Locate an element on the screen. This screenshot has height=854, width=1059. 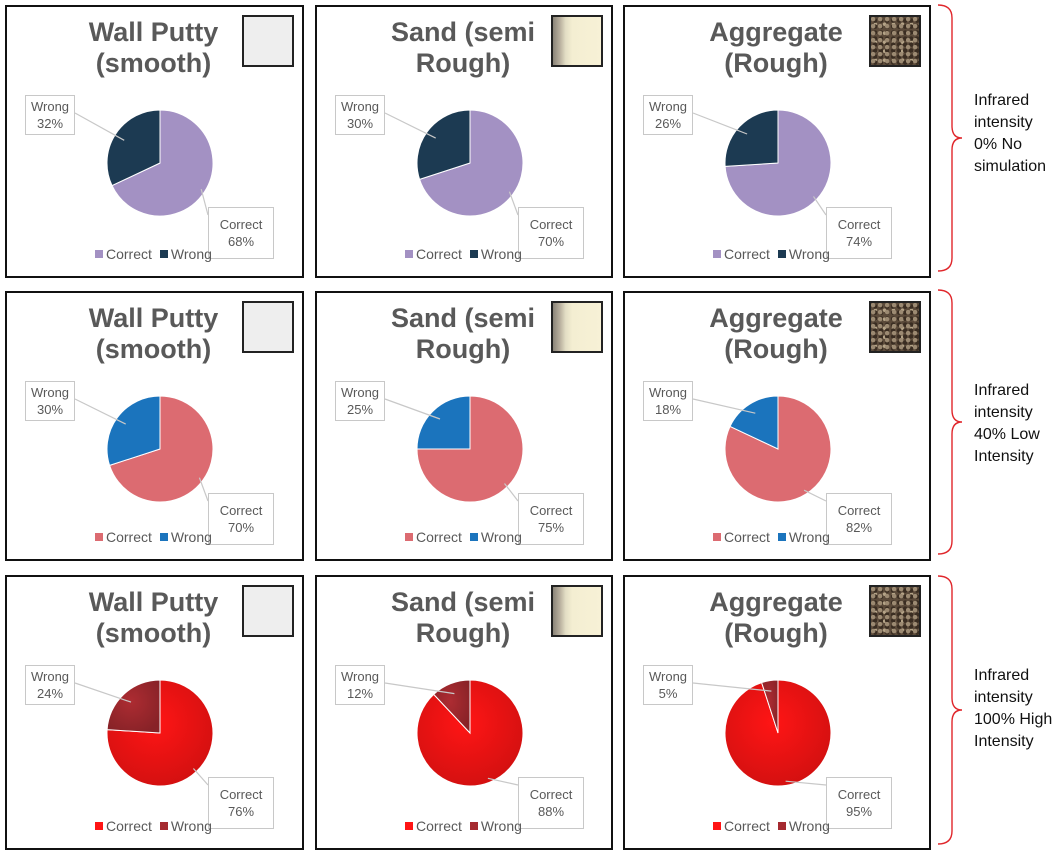
data-label-value: 32% is located at coordinates (50, 123).